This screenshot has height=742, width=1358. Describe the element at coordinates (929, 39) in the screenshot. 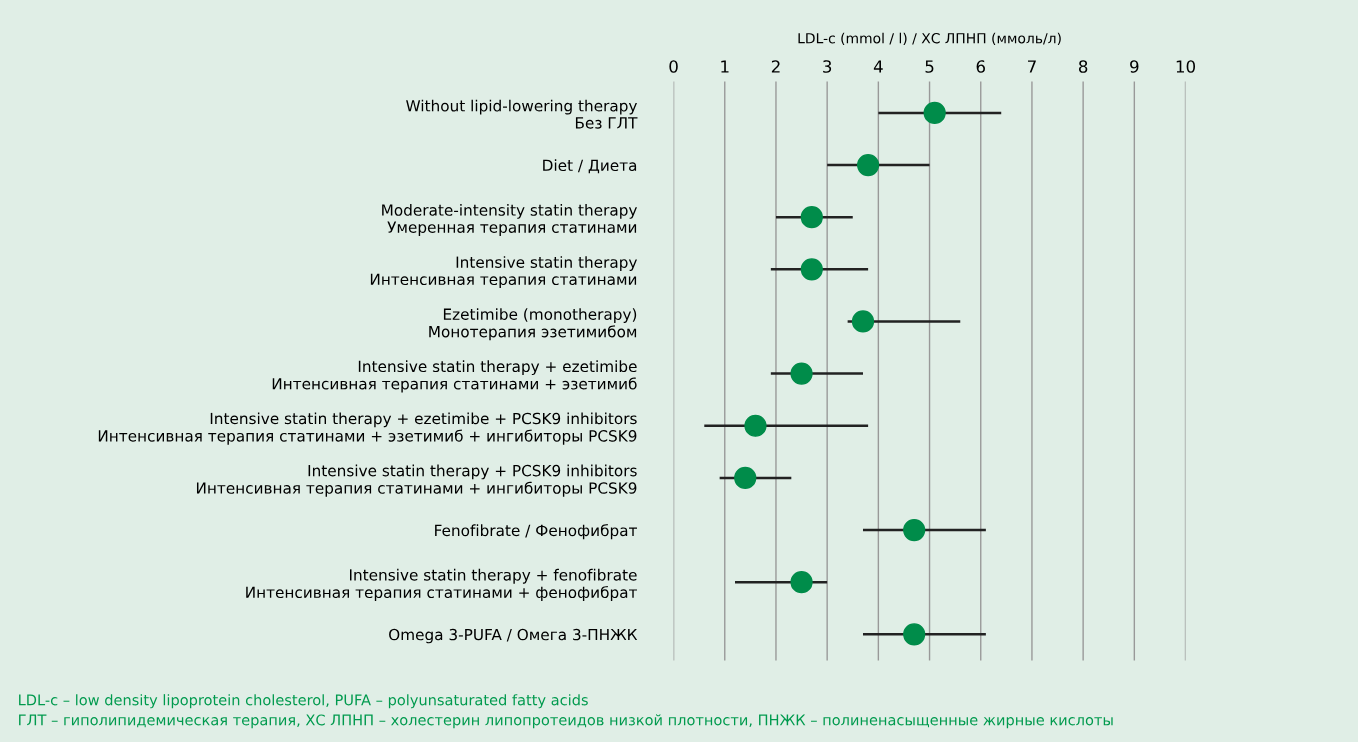

I see `x-axis-title: LDL-c (mmol / l) / ХС ЛПНП (ммоль/л)` at that location.